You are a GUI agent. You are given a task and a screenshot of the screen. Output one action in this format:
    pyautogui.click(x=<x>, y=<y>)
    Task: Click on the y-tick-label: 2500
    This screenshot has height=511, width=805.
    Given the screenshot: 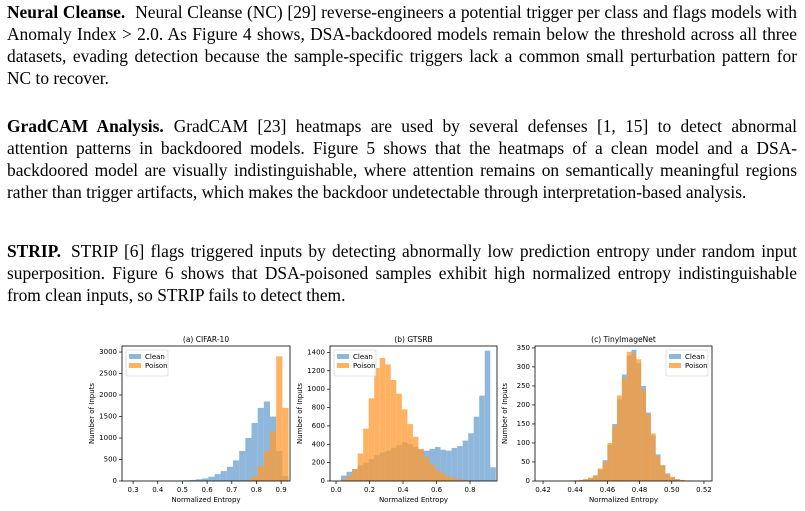 What is the action you would take?
    pyautogui.click(x=108, y=374)
    